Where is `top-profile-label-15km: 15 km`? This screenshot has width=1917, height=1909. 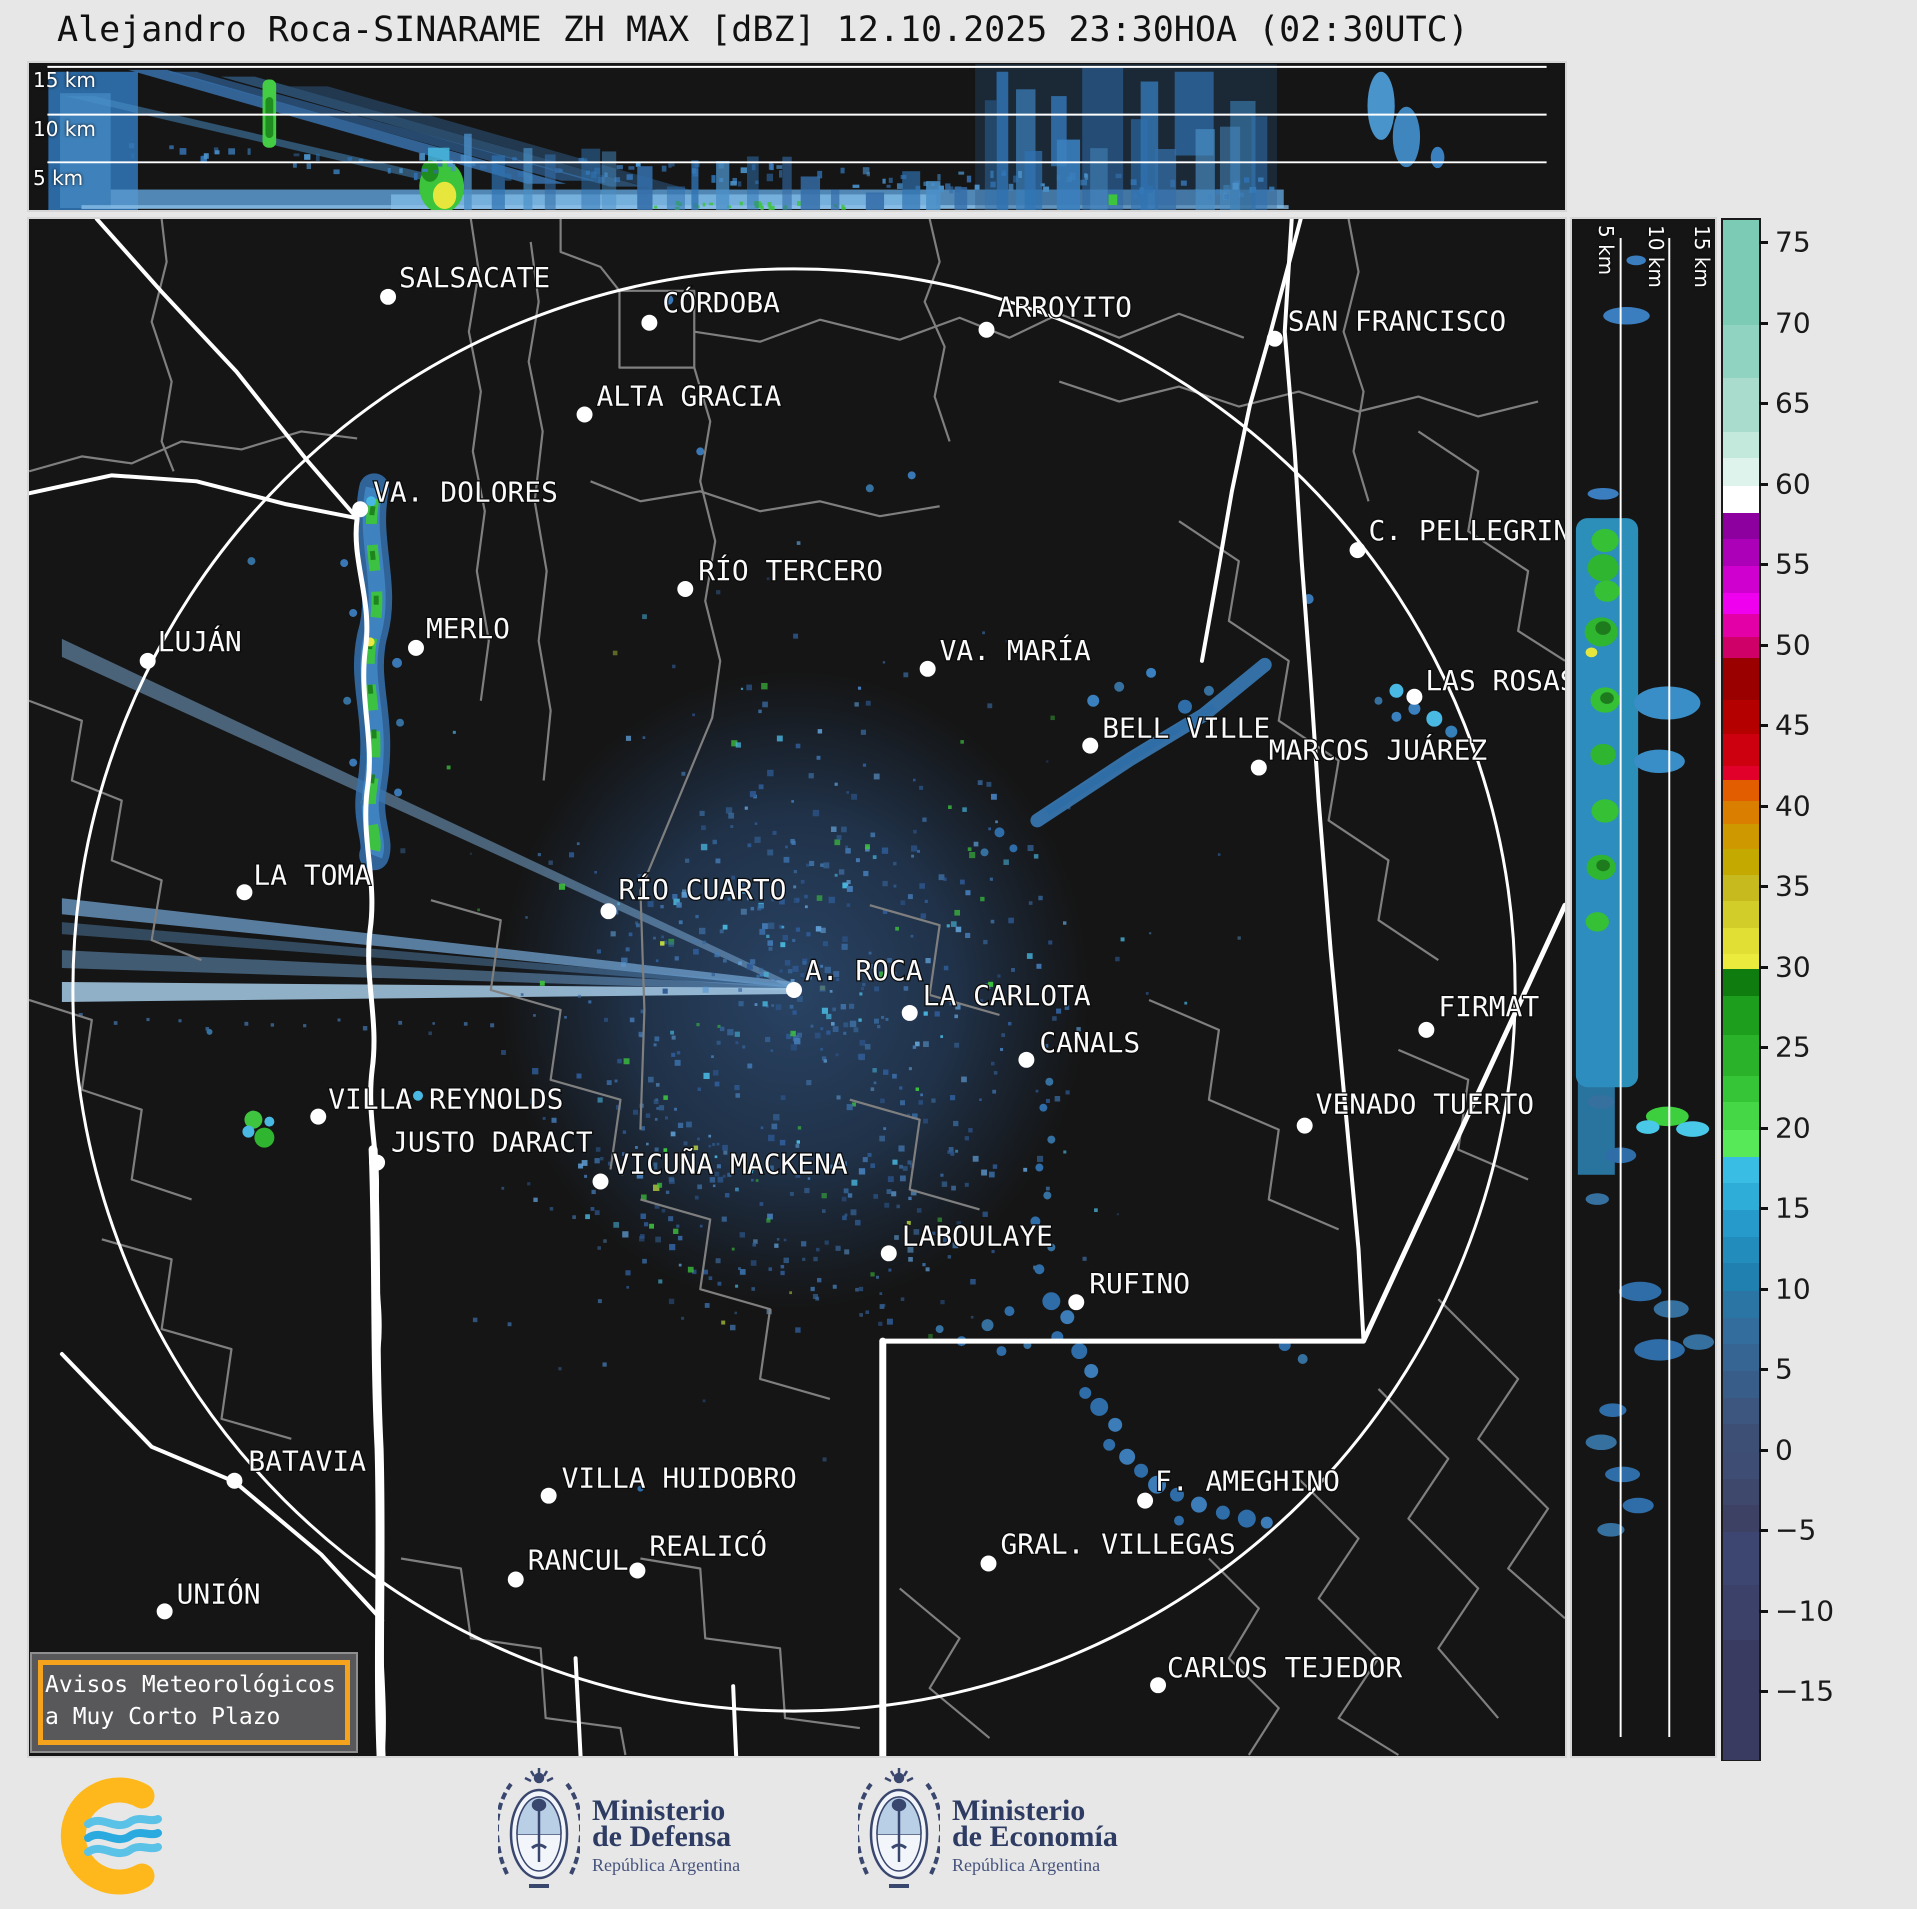 top-profile-label-15km: 15 km is located at coordinates (64, 80).